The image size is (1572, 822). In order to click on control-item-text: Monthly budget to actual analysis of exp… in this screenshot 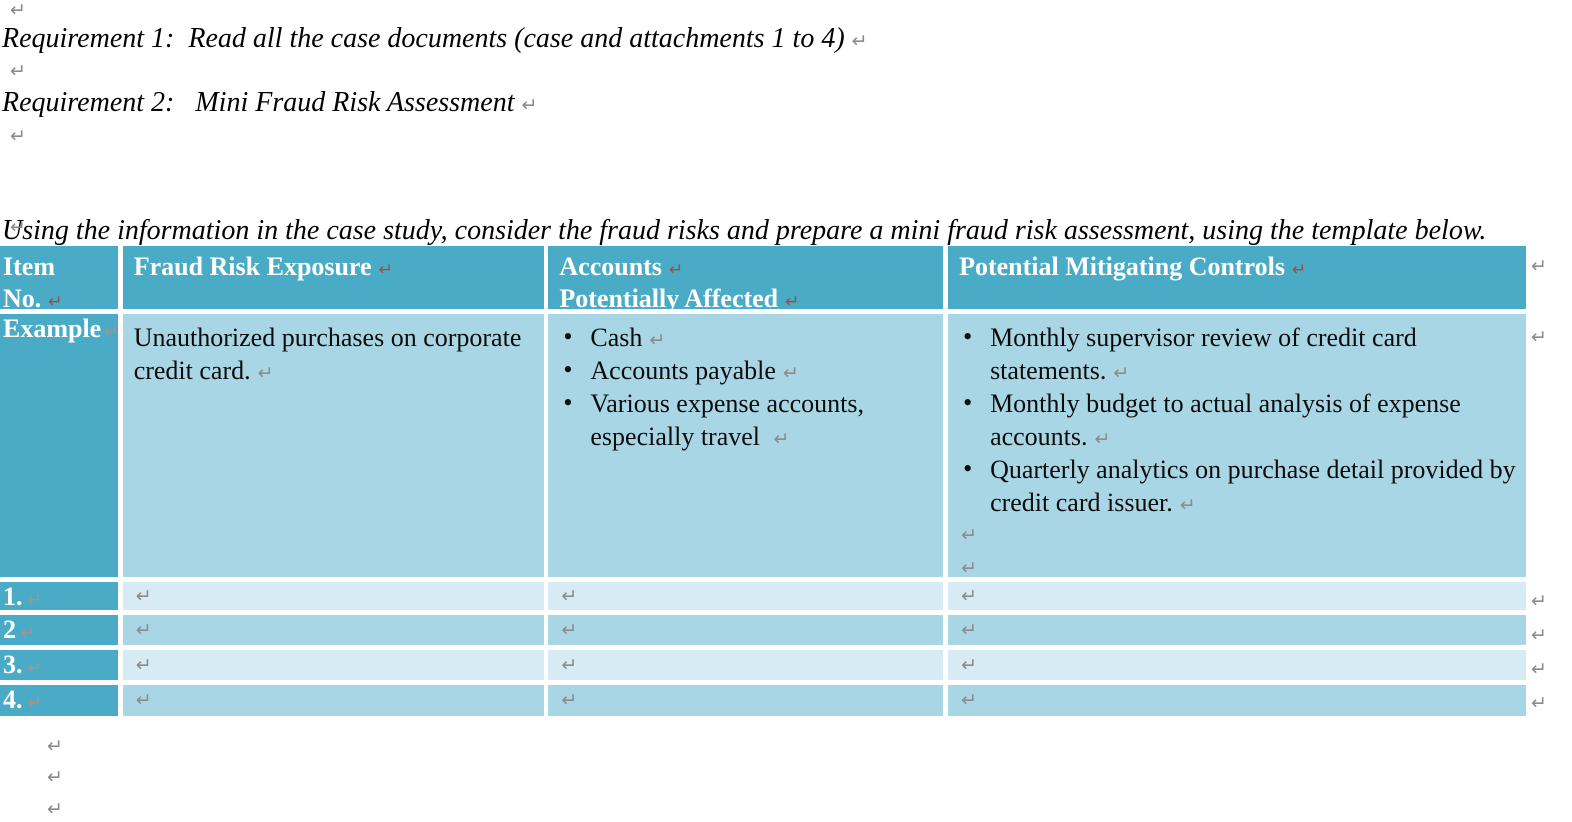, I will do `click(1225, 420)`.